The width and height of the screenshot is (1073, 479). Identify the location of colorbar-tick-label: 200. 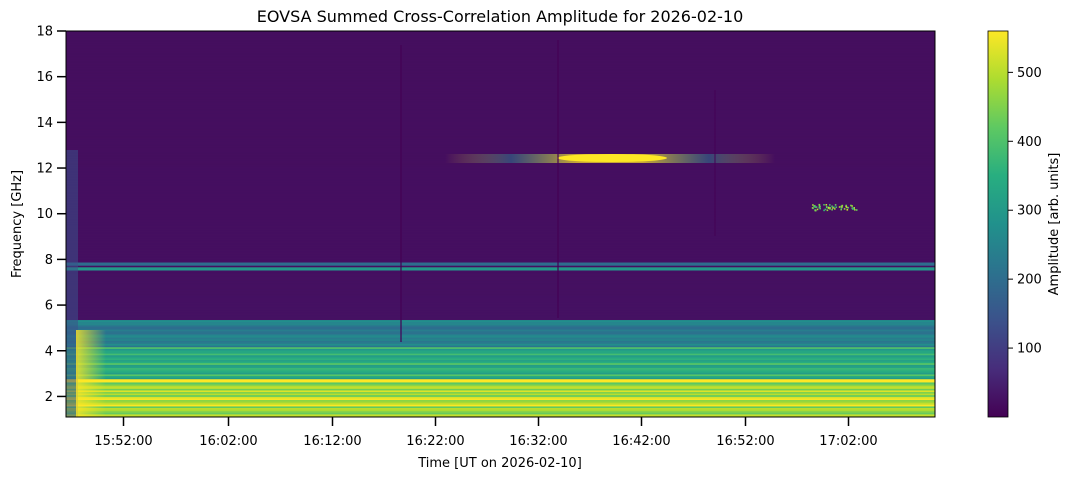
(1029, 280).